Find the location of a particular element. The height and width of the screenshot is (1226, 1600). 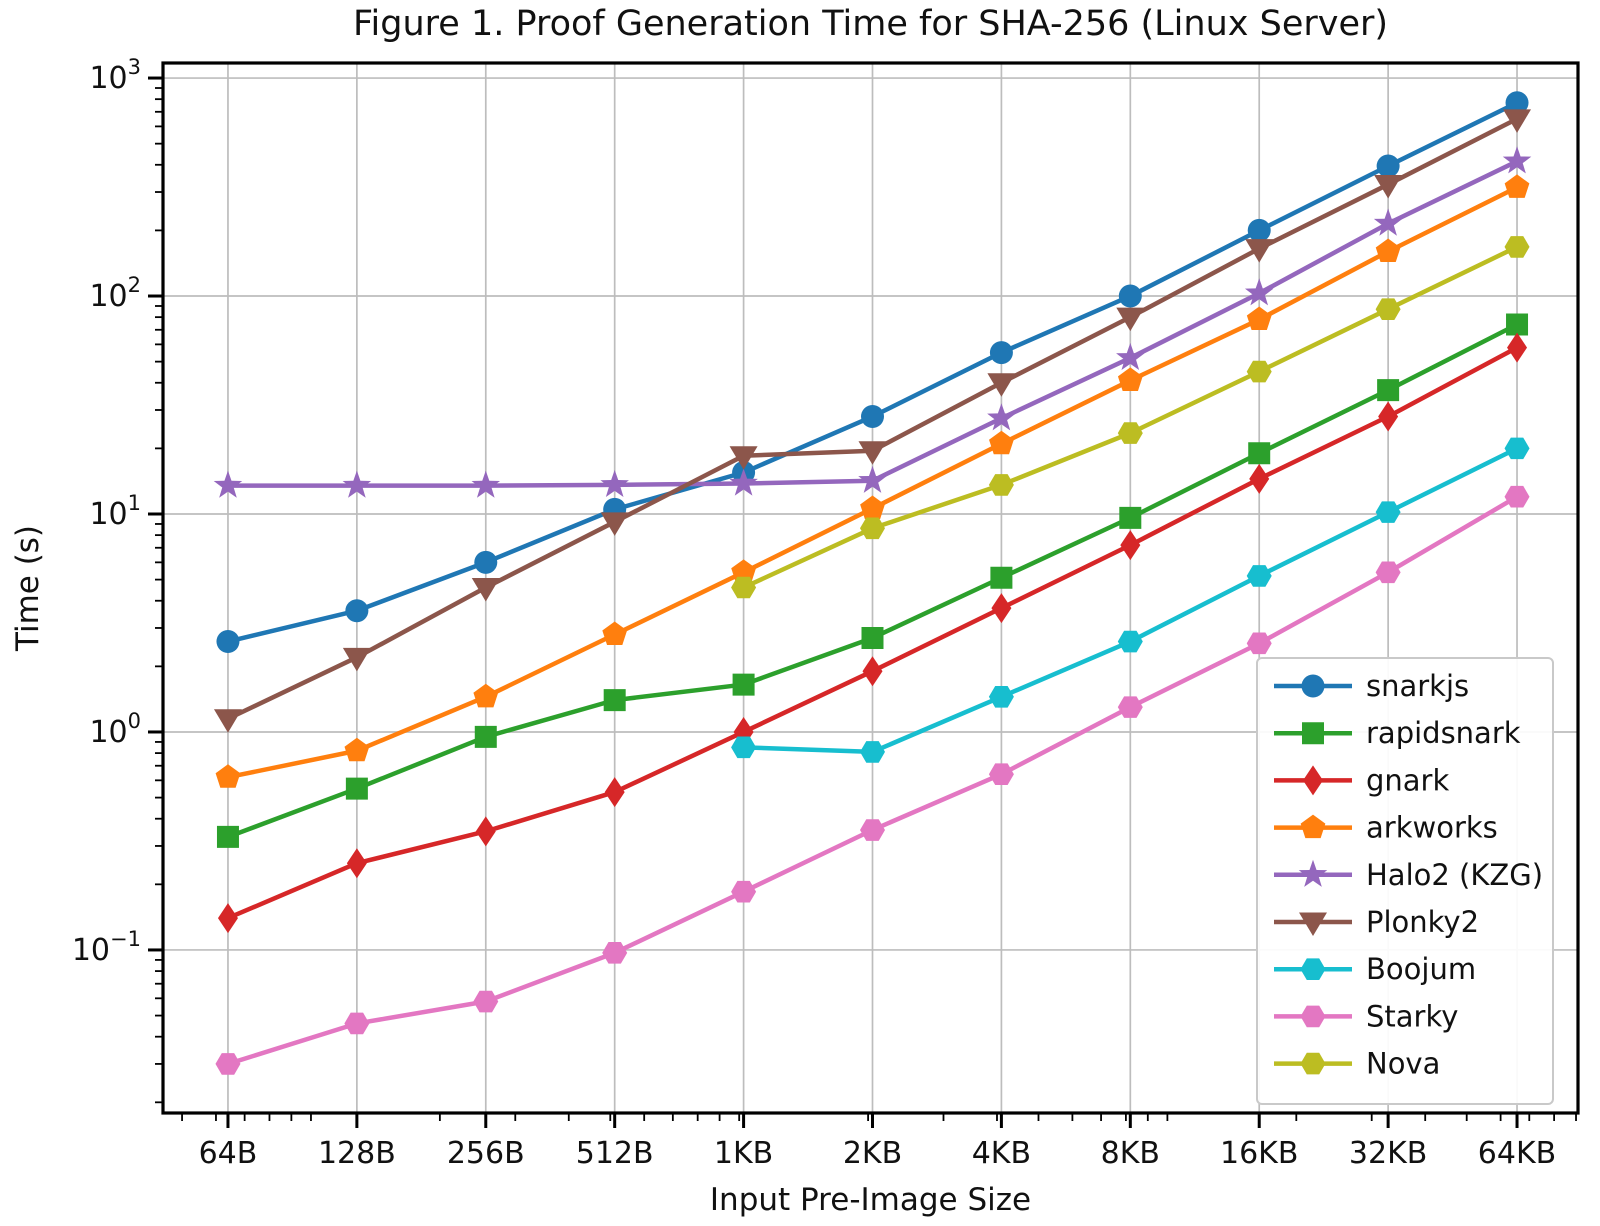

legend-item-plonky2: Plonky2 is located at coordinates (1376, 922).